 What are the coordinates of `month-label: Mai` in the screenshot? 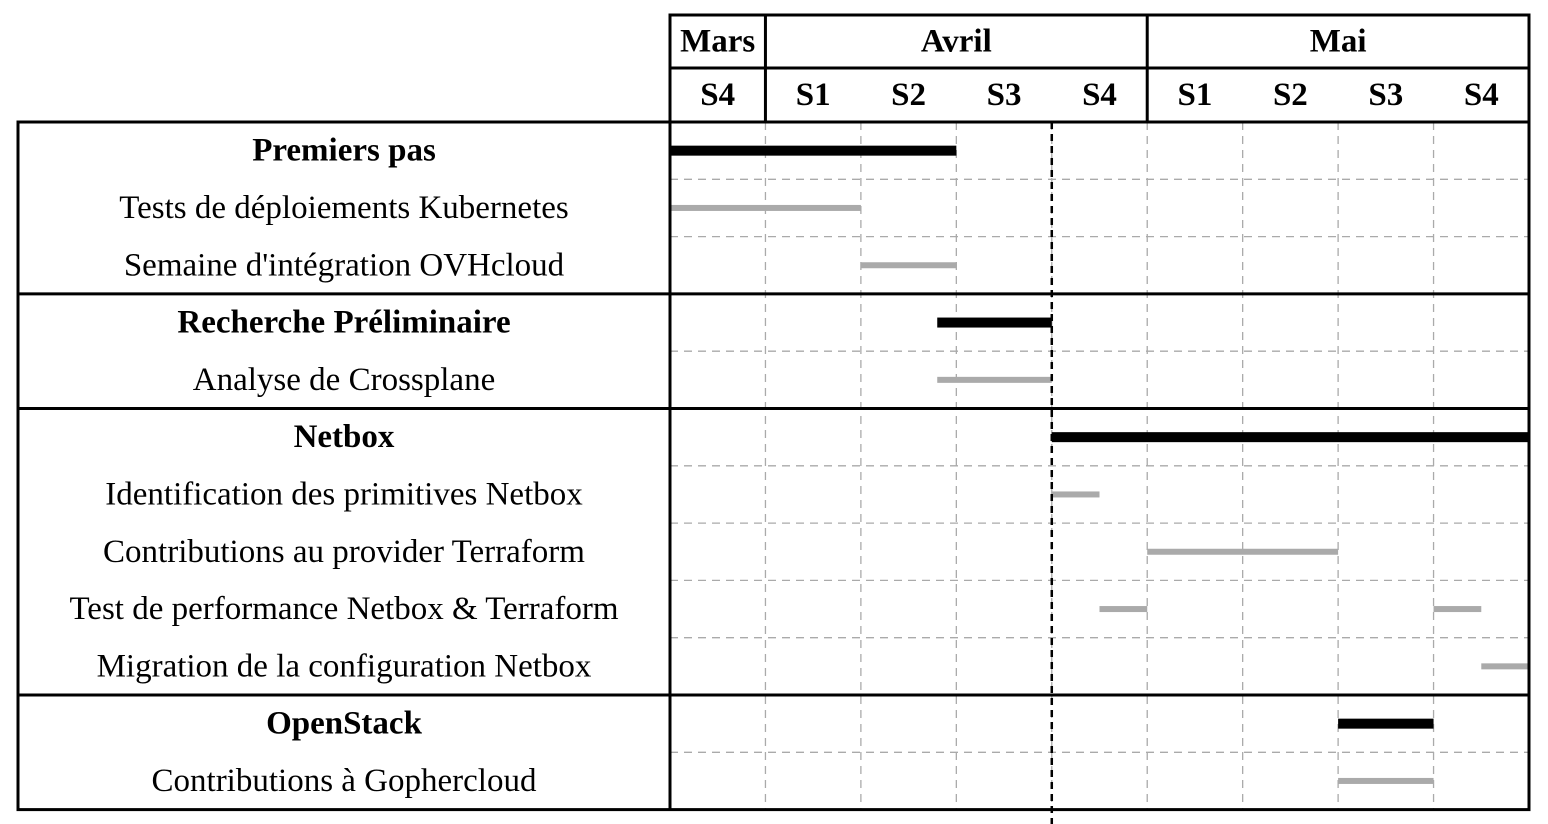 It's located at (1338, 42).